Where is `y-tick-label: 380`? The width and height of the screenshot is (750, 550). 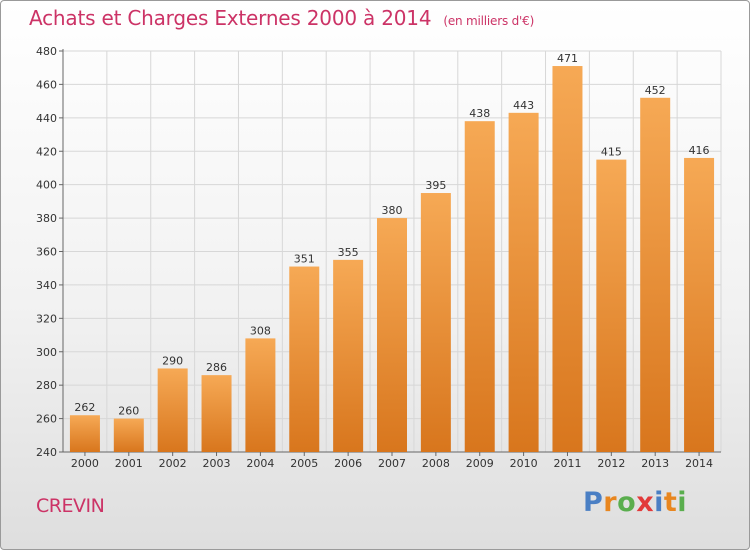 y-tick-label: 380 is located at coordinates (46, 218).